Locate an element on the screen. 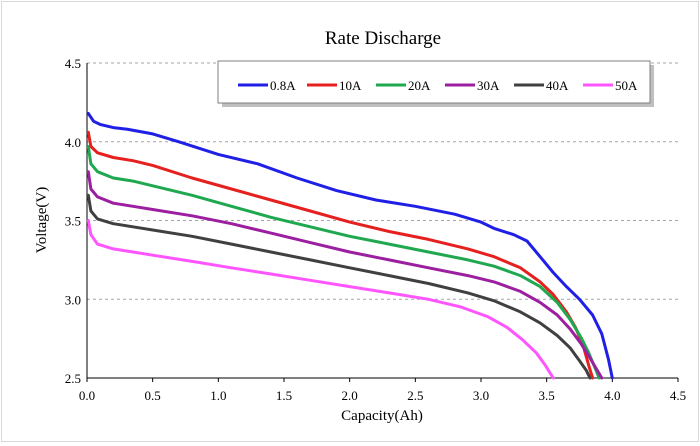 Image resolution: width=700 pixels, height=446 pixels. x-tick-label: 3.0 is located at coordinates (481, 395).